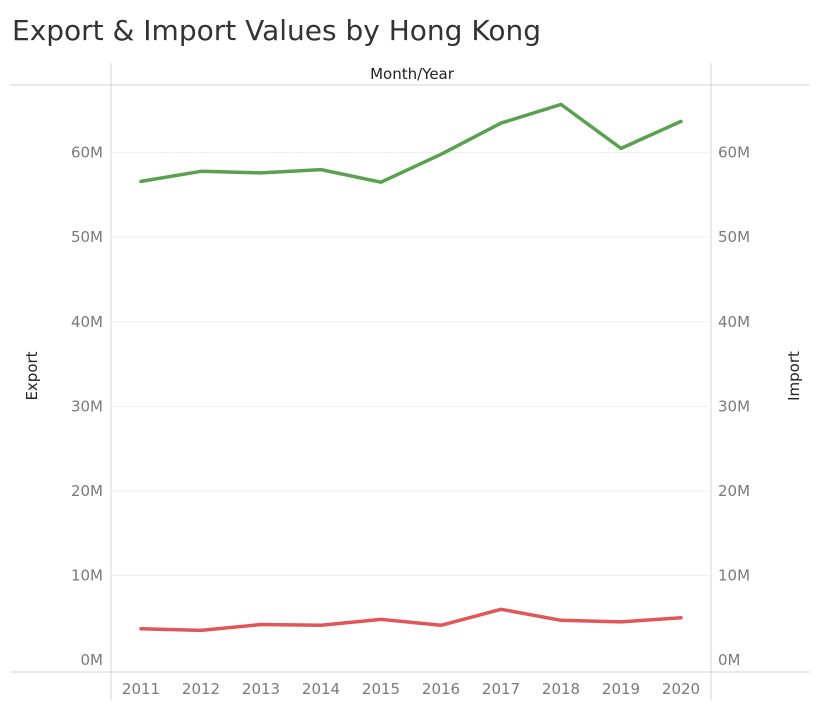 Image resolution: width=823 pixels, height=712 pixels. I want to click on y-axis-right-ticks: 0M 10M 20M 30M 40M 50M 60M, so click(734, 406).